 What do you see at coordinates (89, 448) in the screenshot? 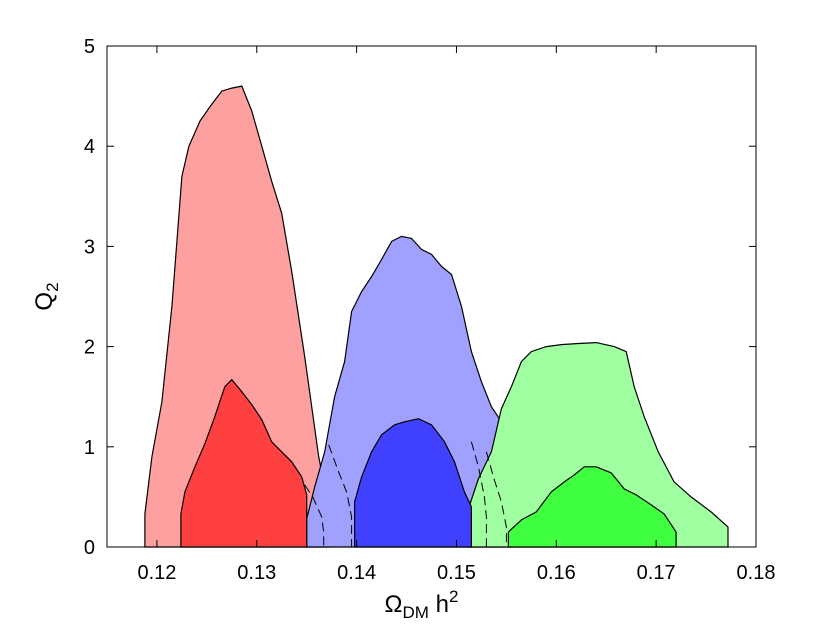
I see `y-tick-label: 1` at bounding box center [89, 448].